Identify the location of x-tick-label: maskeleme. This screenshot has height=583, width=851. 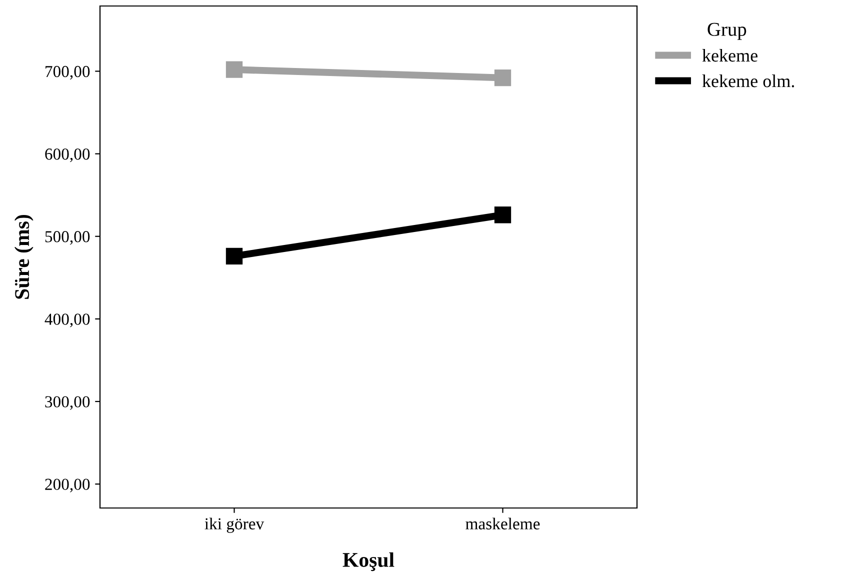
(503, 524).